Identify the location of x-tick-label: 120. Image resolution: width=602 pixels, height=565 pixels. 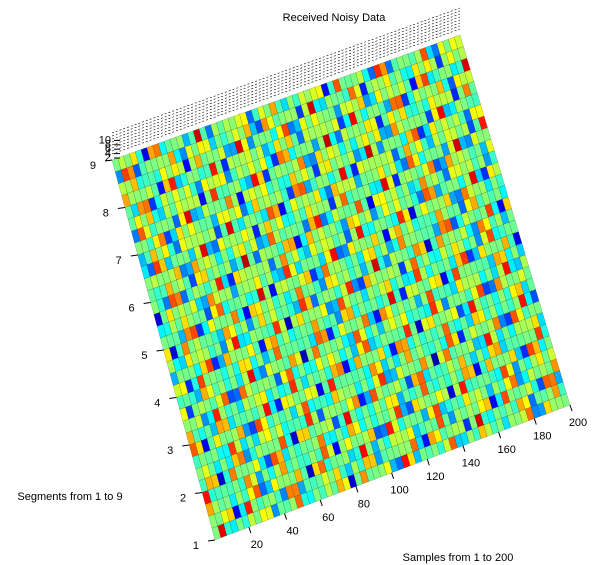
(435, 477).